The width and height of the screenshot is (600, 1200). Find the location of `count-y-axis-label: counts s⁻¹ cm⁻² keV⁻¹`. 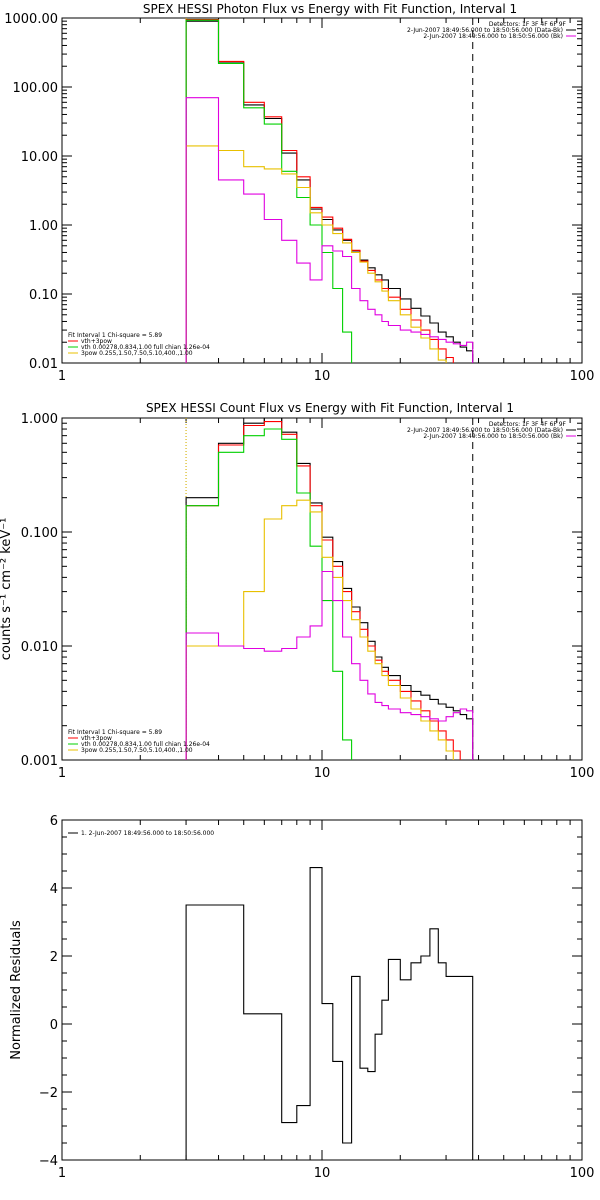

count-y-axis-label: counts s⁻¹ cm⁻² keV⁻¹ is located at coordinates (7, 589).